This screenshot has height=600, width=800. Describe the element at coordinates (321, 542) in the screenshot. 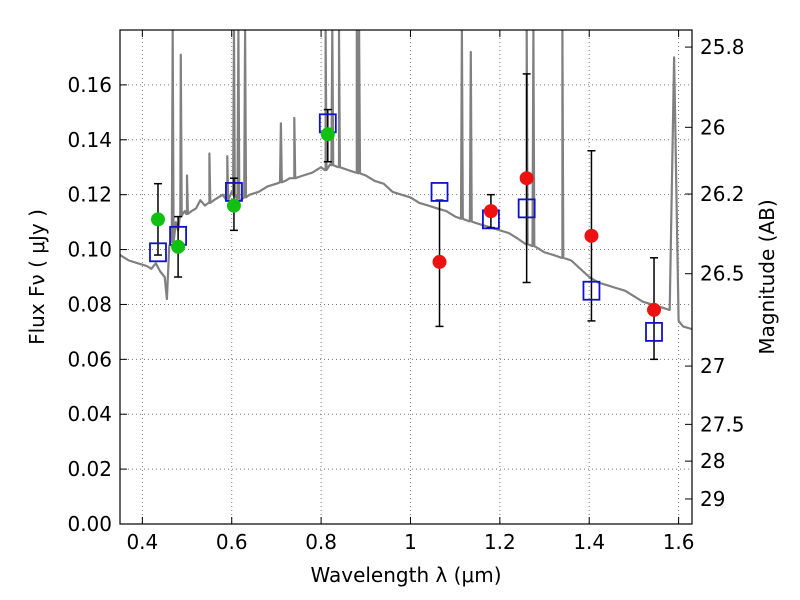

I see `x-tick-label: 0.8` at that location.